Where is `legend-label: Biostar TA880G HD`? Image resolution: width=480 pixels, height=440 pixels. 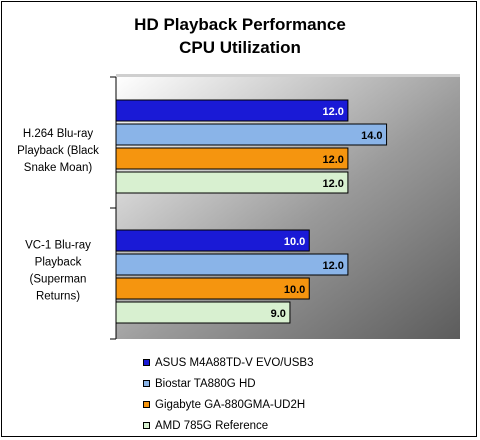
legend-label: Biostar TA880G HD is located at coordinates (205, 383).